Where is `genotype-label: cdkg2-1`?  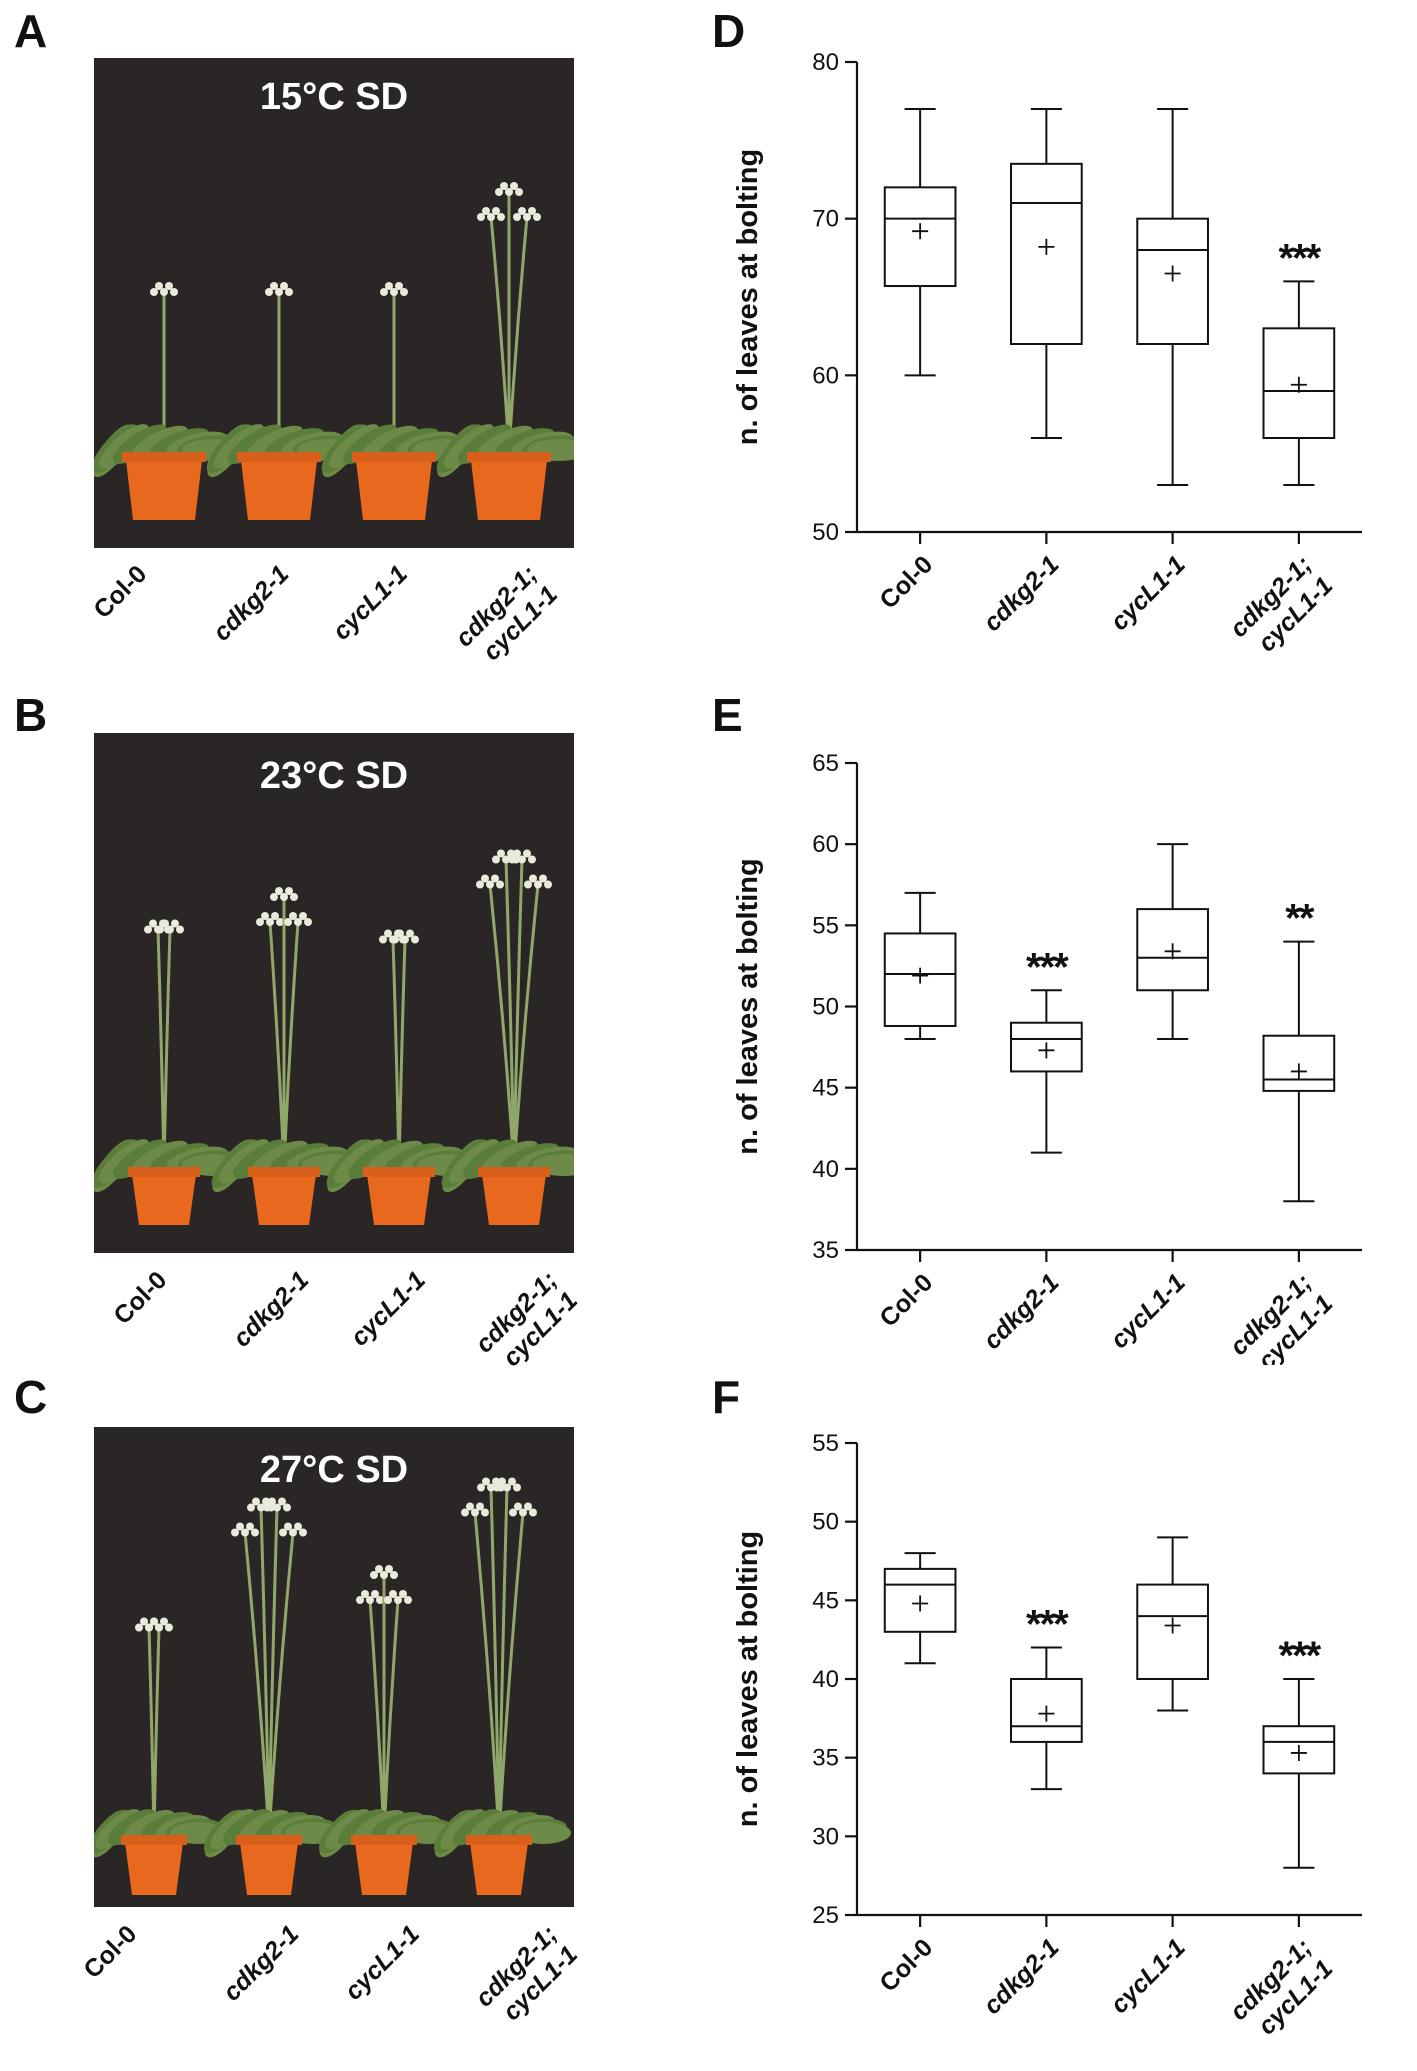
genotype-label: cdkg2-1 is located at coordinates (261, 1963).